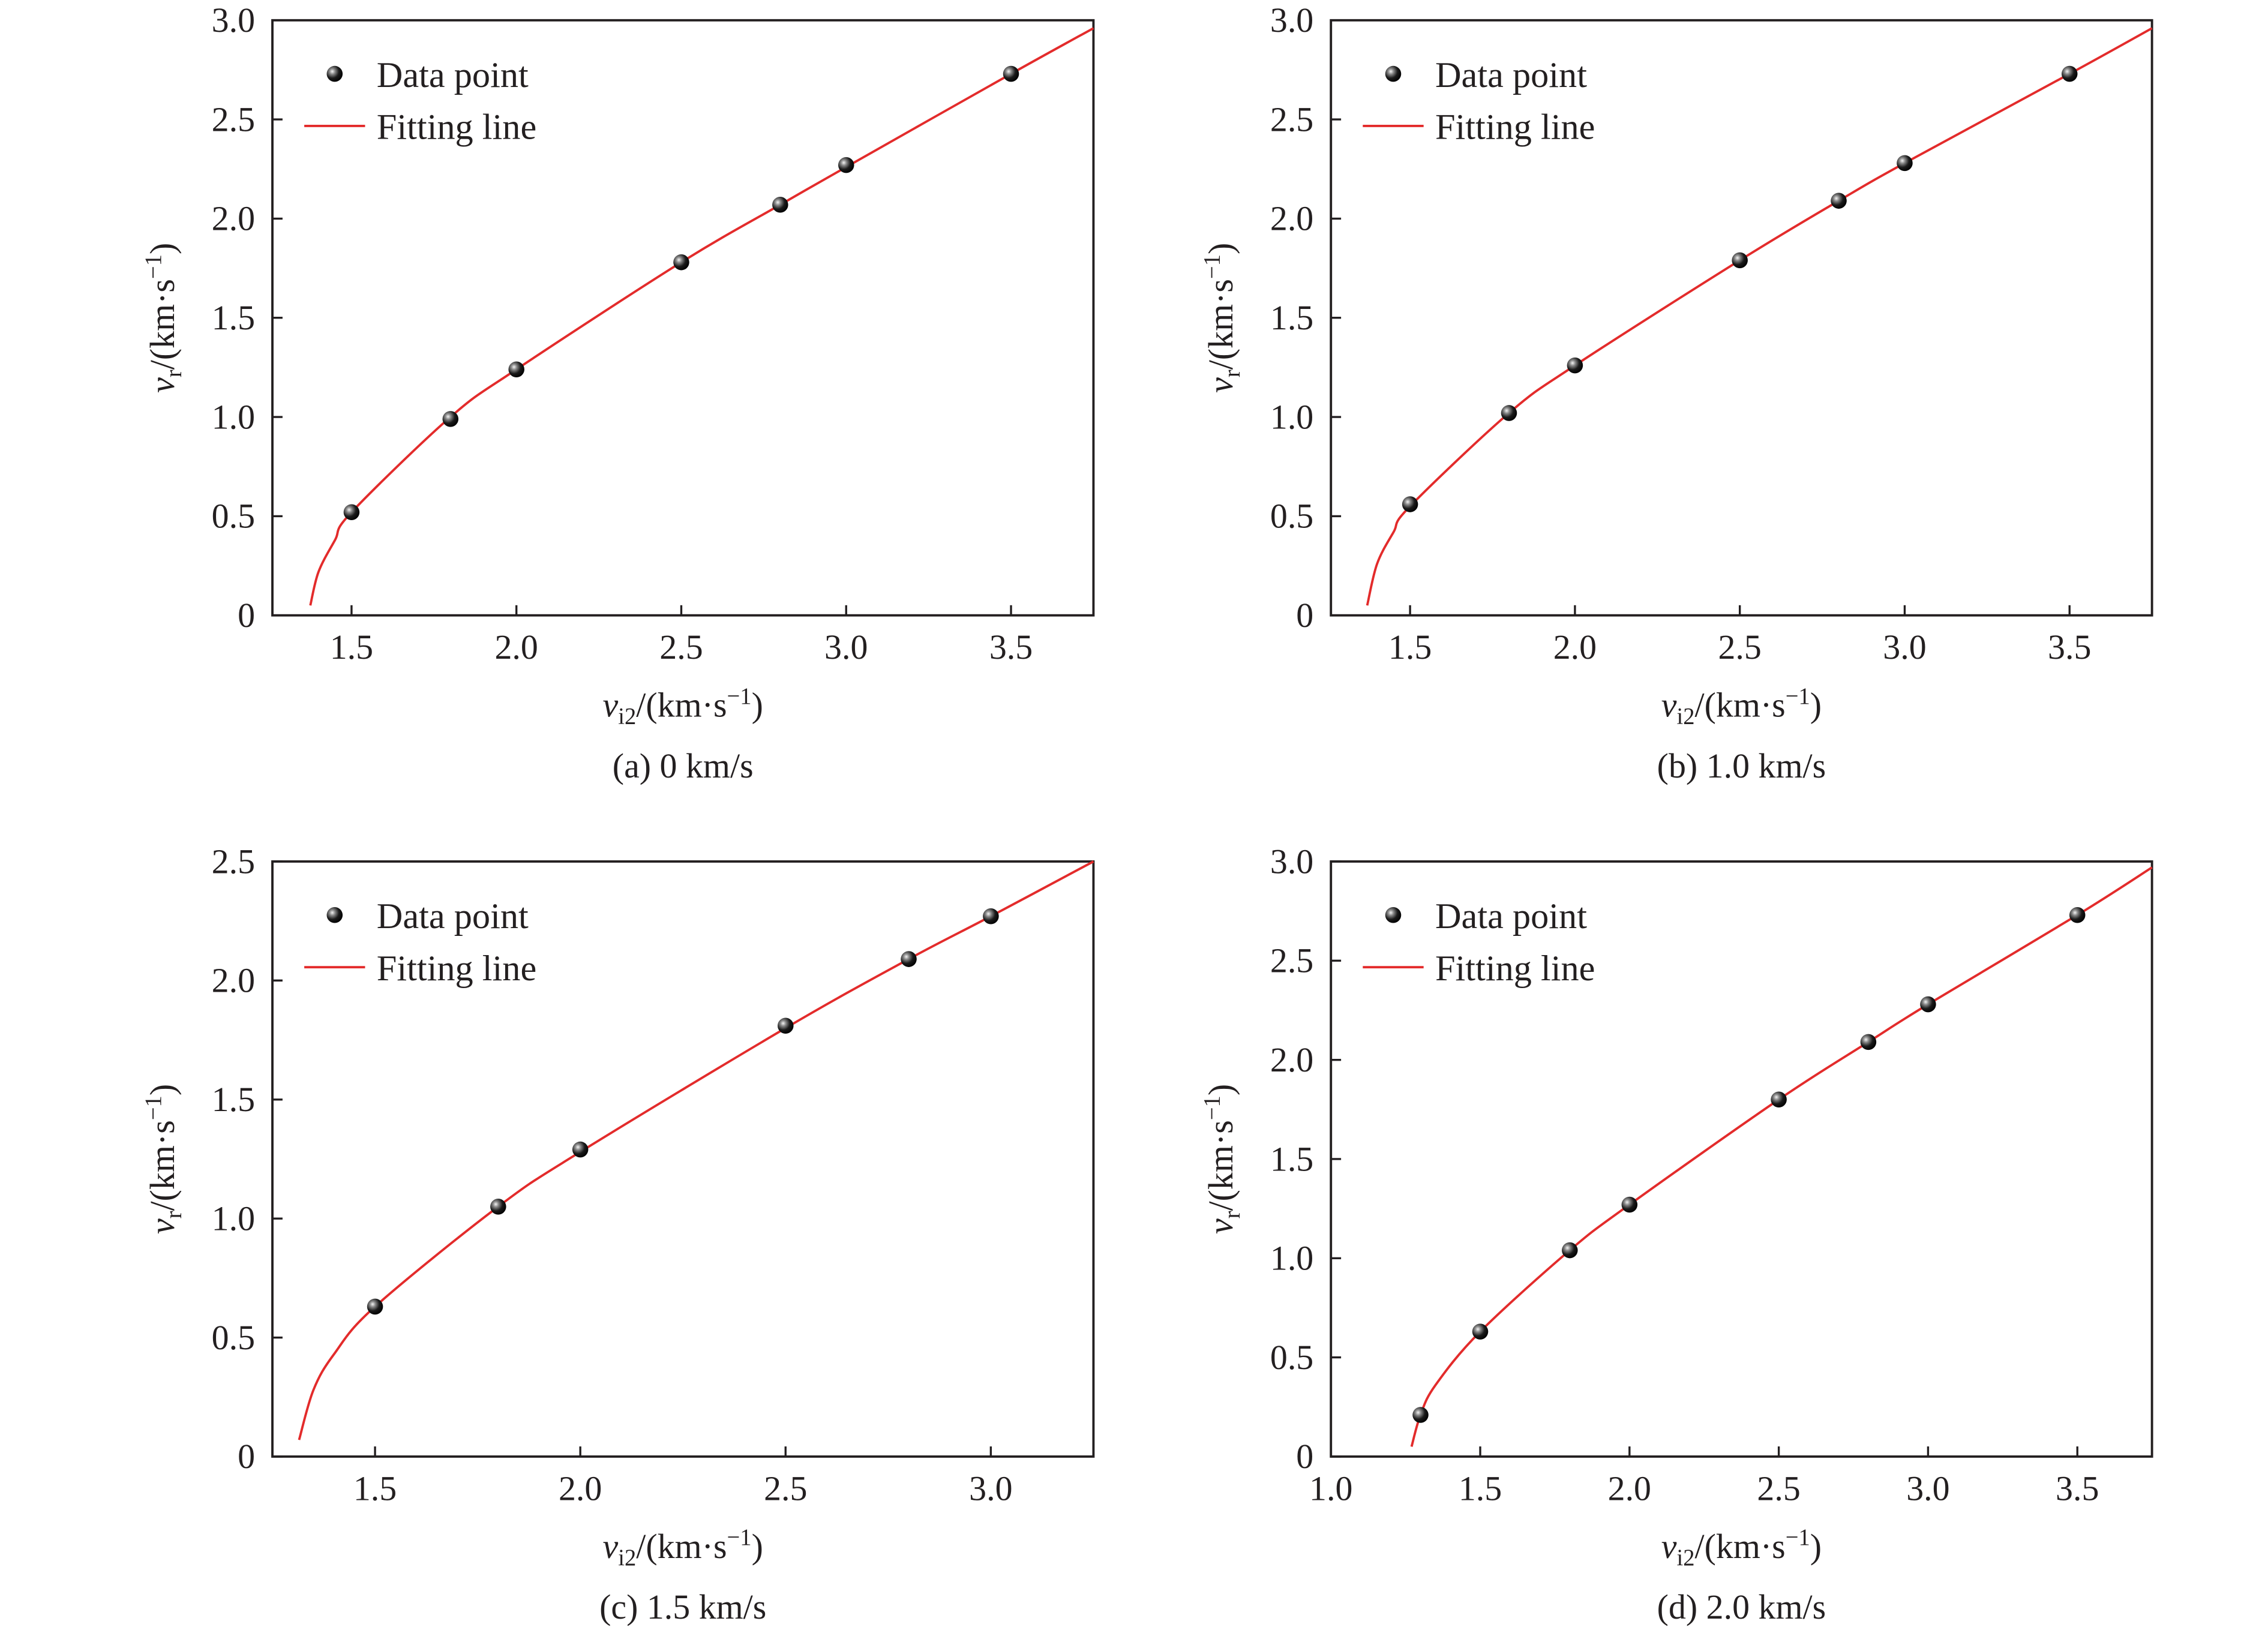 The width and height of the screenshot is (2268, 1639). What do you see at coordinates (1779, 1488) in the screenshot?
I see `x-tick-label: 2.5` at bounding box center [1779, 1488].